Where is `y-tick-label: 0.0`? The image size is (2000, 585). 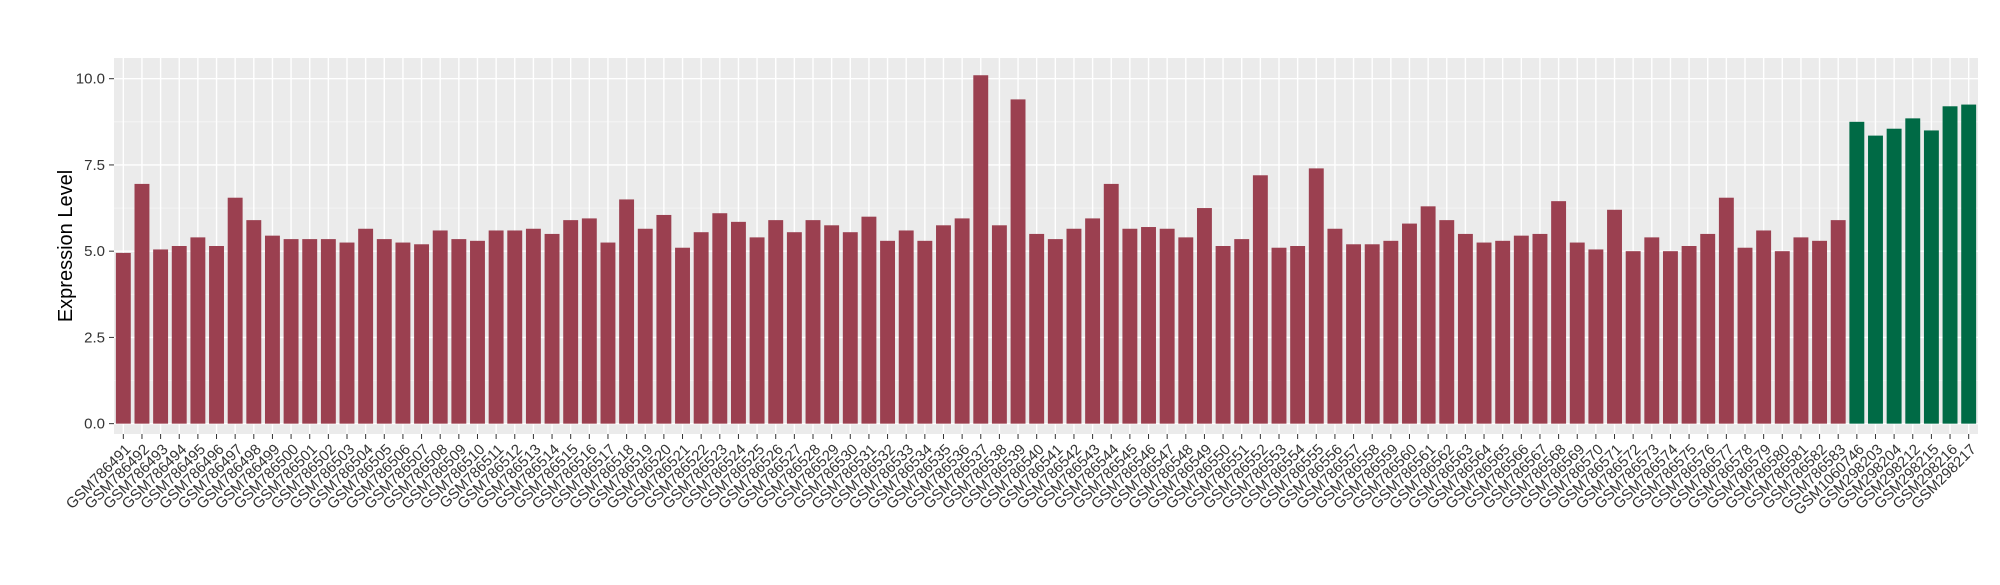
y-tick-label: 0.0 is located at coordinates (94, 424).